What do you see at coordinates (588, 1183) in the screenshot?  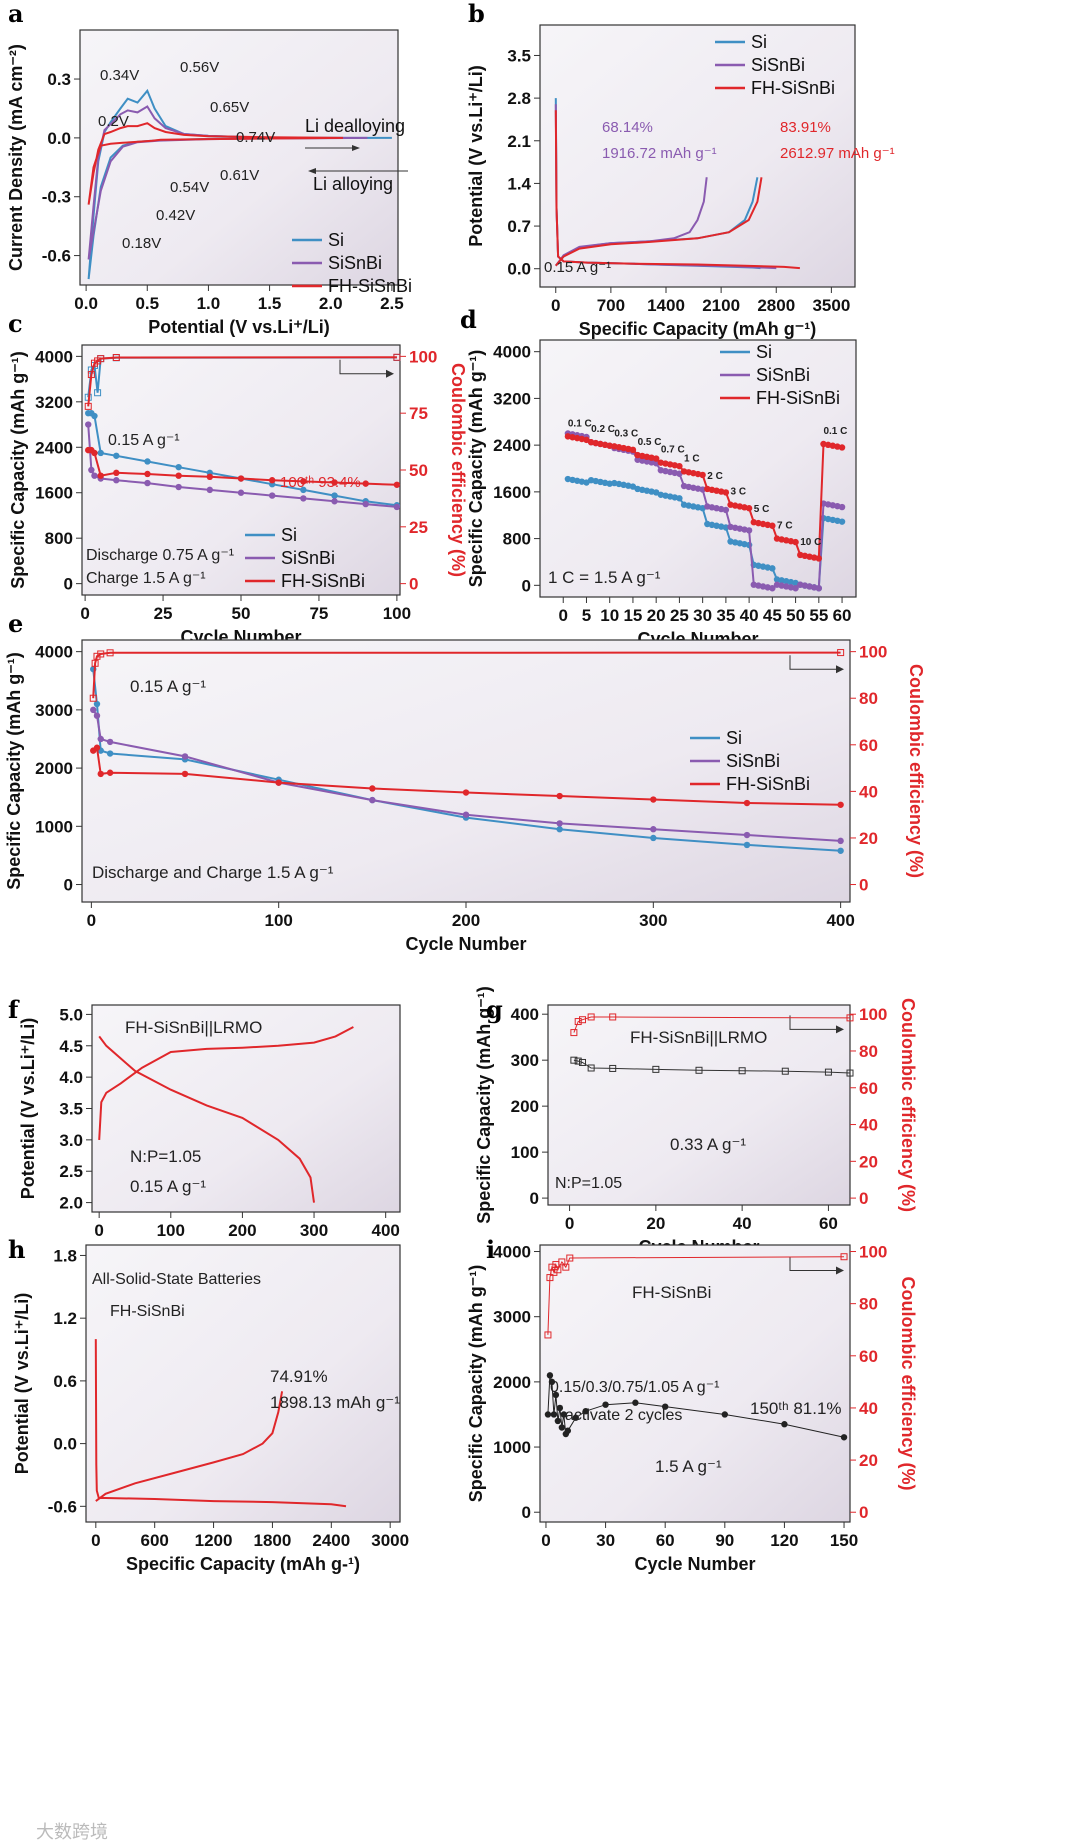 I see `annotation: N:P=1.05` at bounding box center [588, 1183].